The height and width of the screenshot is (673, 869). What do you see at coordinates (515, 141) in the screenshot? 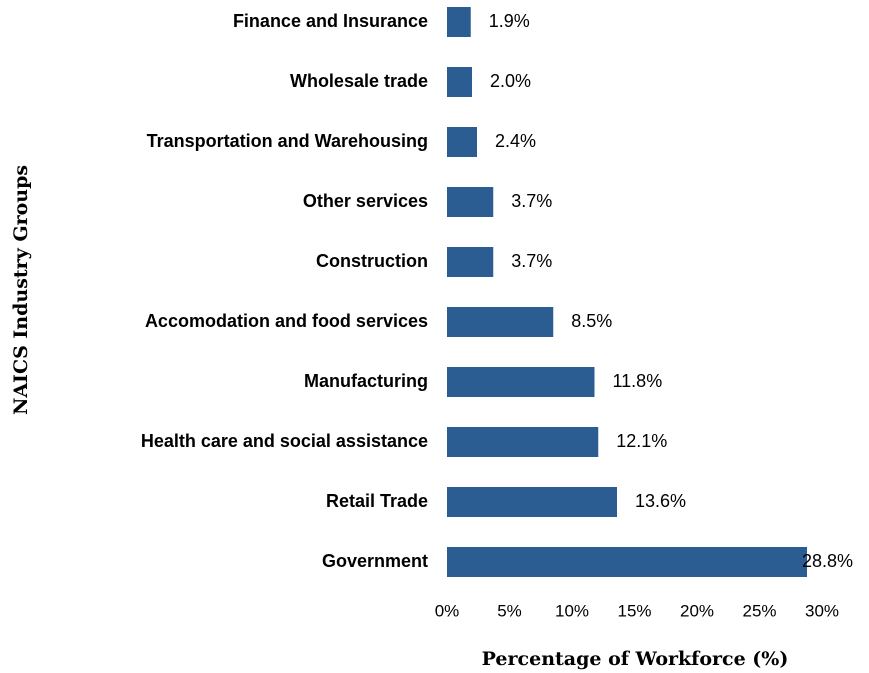
I see `value-label: 2.4%` at bounding box center [515, 141].